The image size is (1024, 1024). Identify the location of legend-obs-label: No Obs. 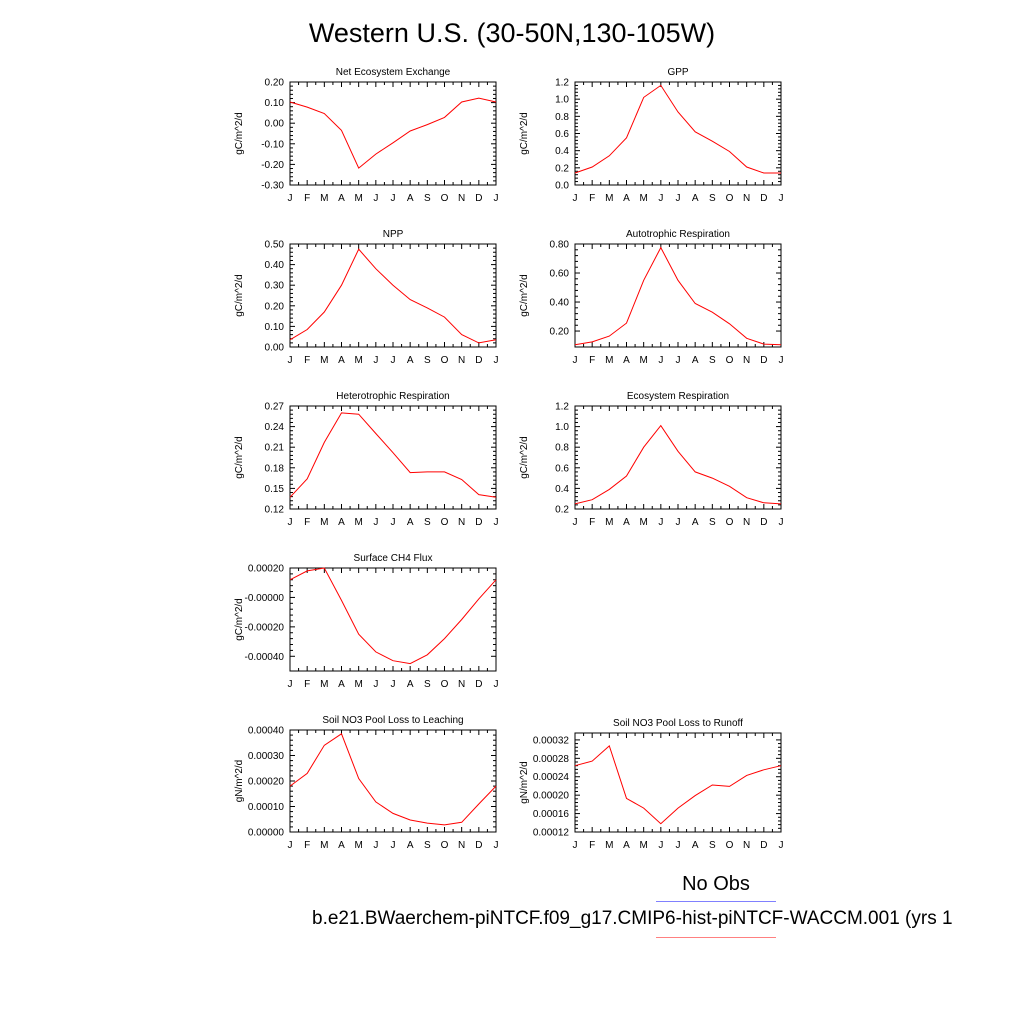
(716, 884).